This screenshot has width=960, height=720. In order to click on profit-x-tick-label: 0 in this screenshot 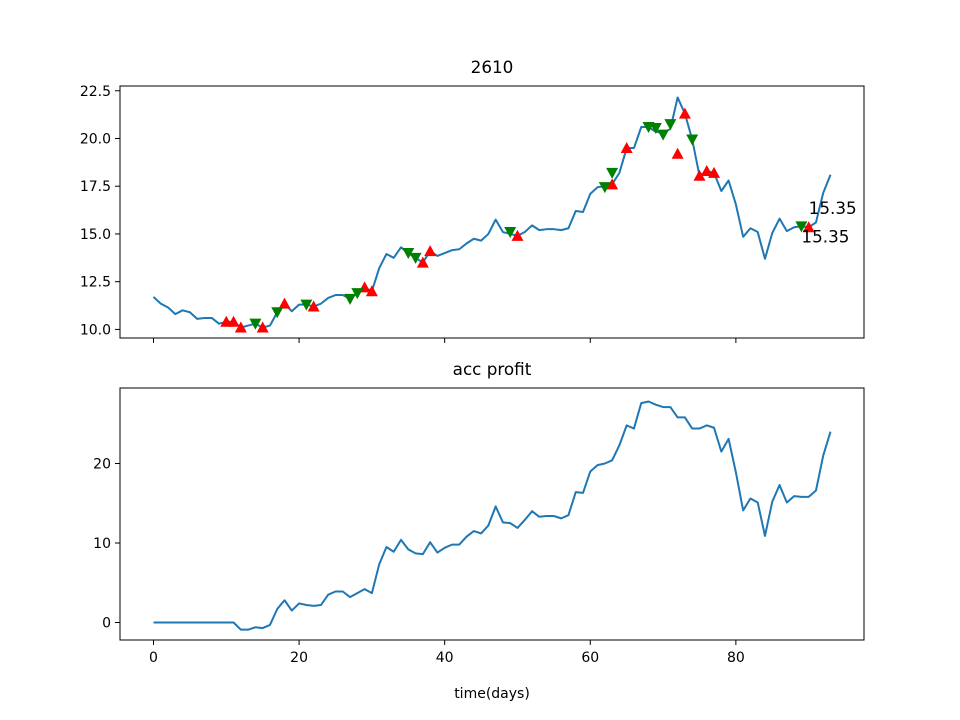, I will do `click(153, 658)`.